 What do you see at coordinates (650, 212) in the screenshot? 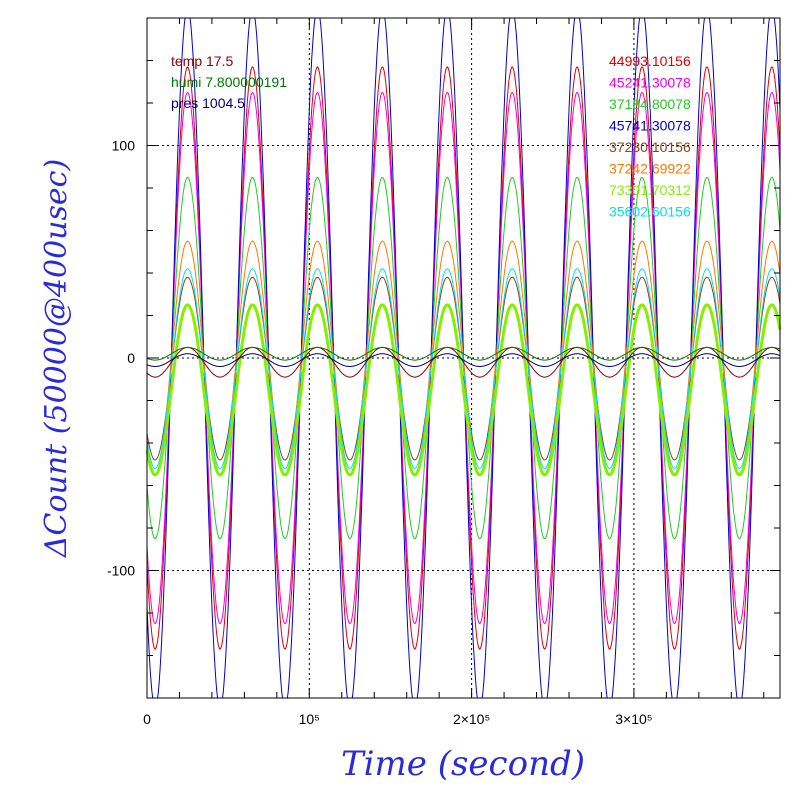
I see `legend-right-7: 35602.60156` at bounding box center [650, 212].